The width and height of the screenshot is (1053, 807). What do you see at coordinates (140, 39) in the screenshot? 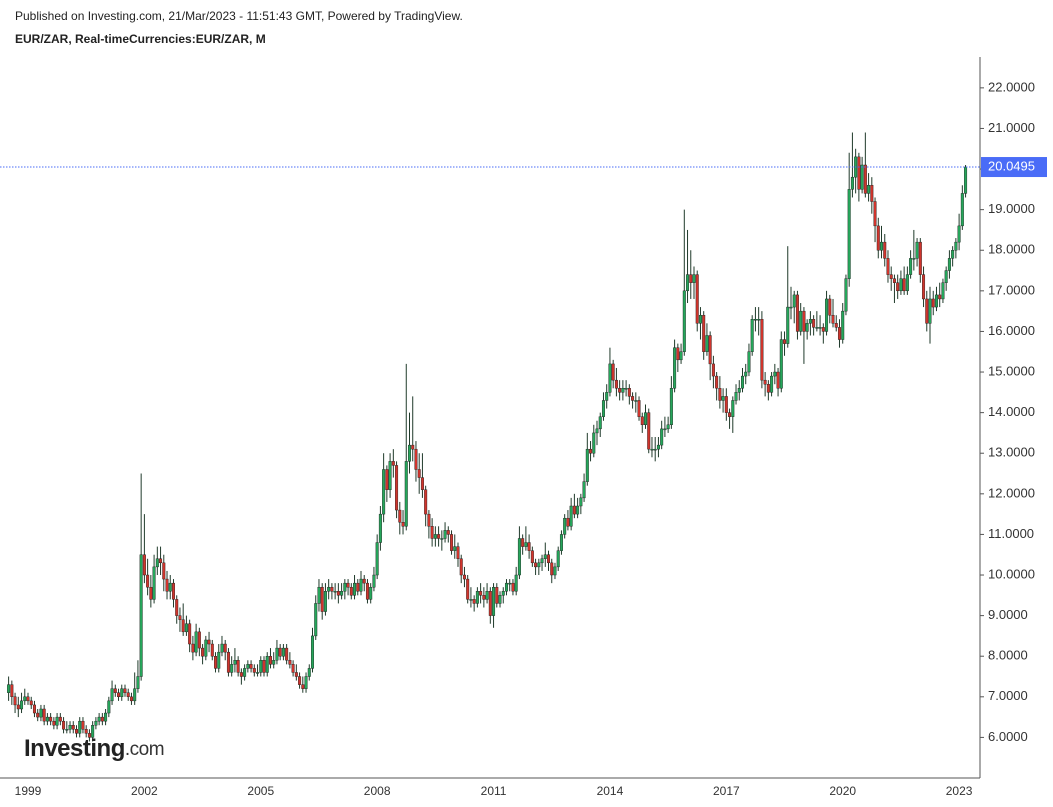
I see `symbol-title: EUR/ZAR, Real-timeCurrencies:EUR/ZAR, M` at bounding box center [140, 39].